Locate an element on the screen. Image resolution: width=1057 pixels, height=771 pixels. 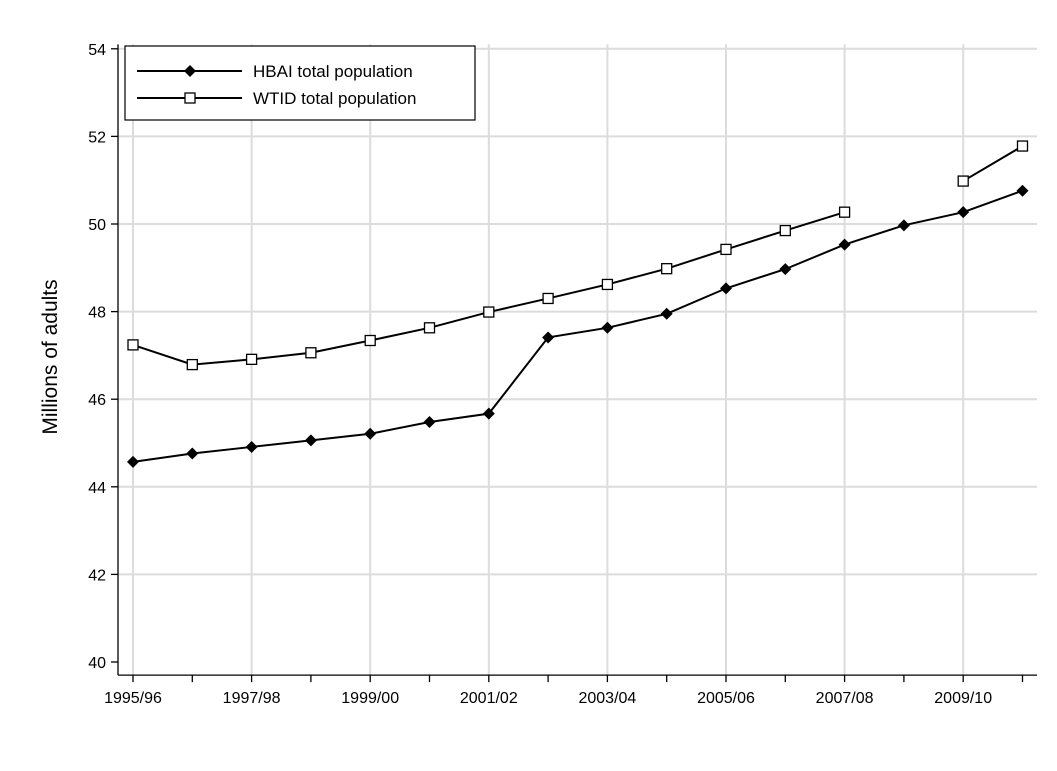
x-tick-label: 2003/04 is located at coordinates (607, 698).